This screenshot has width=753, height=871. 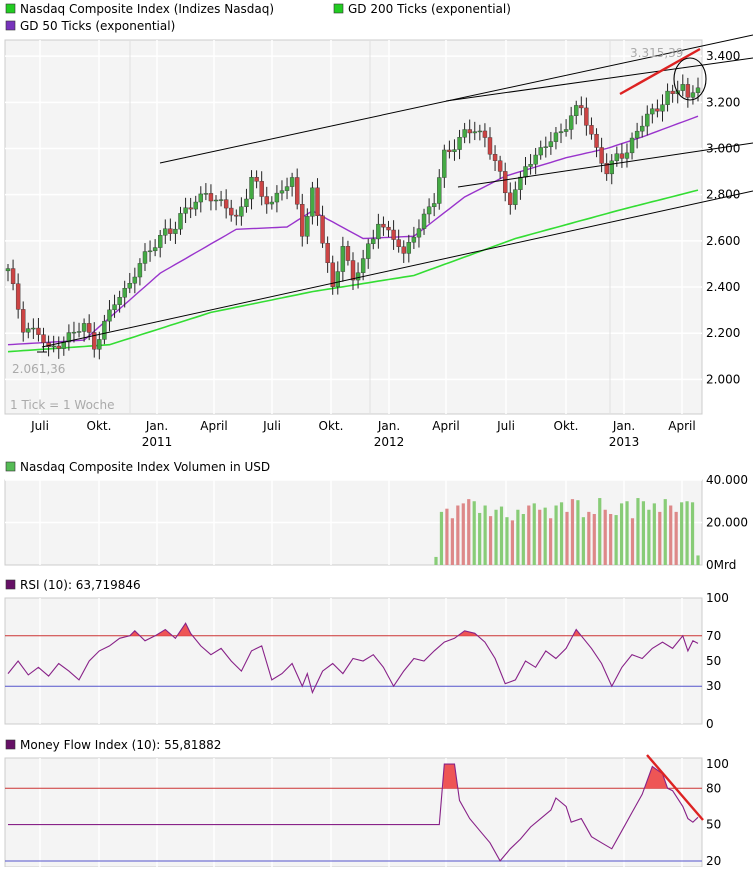 What do you see at coordinates (713, 860) in the screenshot?
I see `osc-y-tick-label: 20` at bounding box center [713, 860].